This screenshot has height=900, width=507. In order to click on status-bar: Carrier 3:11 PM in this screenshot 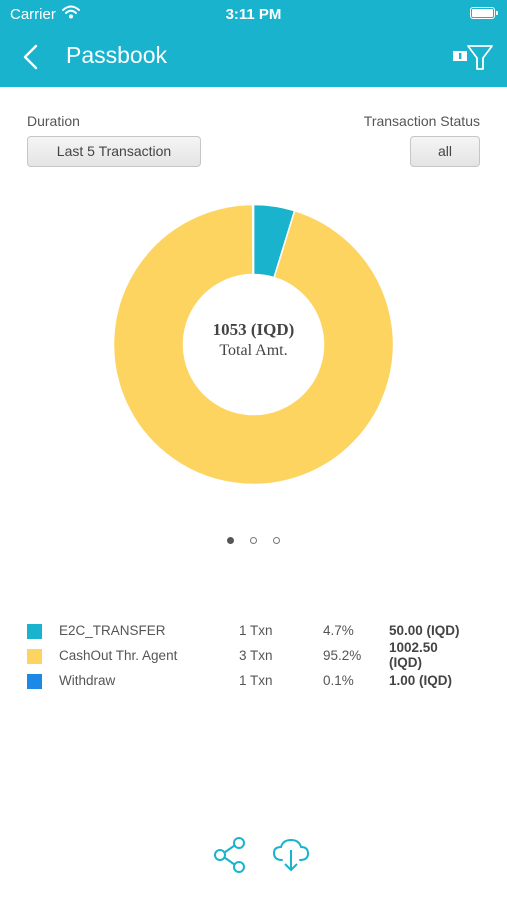, I will do `click(253, 15)`.